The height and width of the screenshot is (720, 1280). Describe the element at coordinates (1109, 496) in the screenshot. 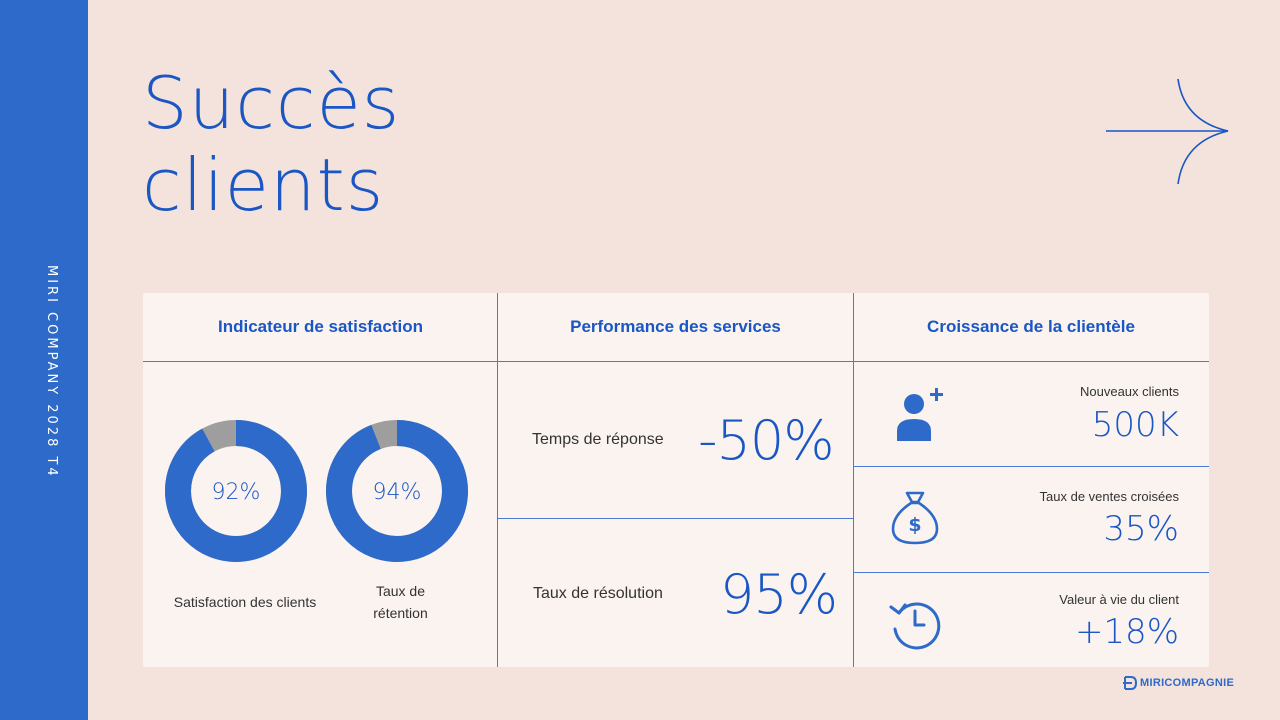

I see `growth-label-cross-sell: Taux de ventes croisées` at that location.